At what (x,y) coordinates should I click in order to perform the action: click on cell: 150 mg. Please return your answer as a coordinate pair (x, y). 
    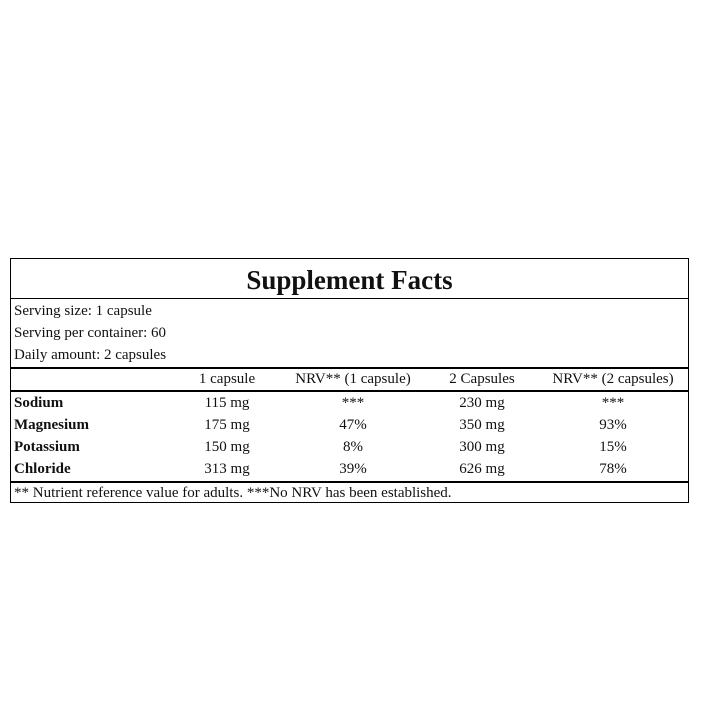
    Looking at the image, I should click on (227, 447).